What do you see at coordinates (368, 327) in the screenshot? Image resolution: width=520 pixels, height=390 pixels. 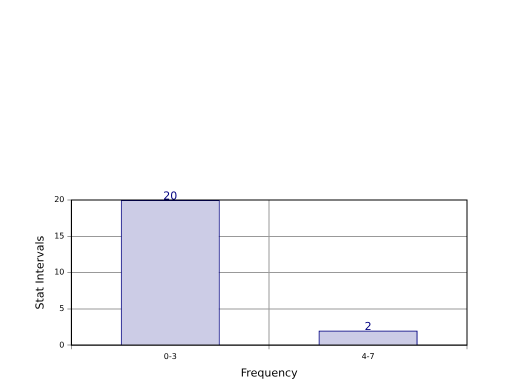 I see `data-label: 2` at bounding box center [368, 327].